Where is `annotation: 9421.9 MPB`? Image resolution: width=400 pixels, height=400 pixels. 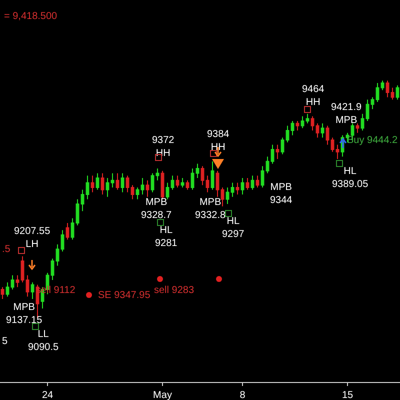 annotation: 9421.9 MPB is located at coordinates (346, 114).